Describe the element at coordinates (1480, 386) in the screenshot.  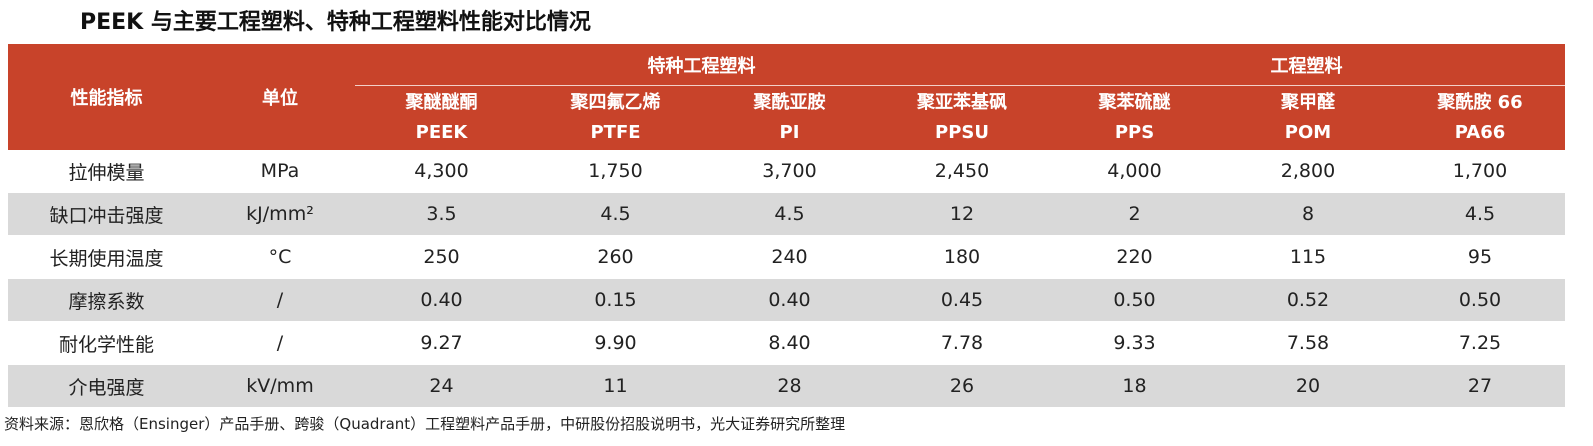
I see `value-cell: 27` at that location.